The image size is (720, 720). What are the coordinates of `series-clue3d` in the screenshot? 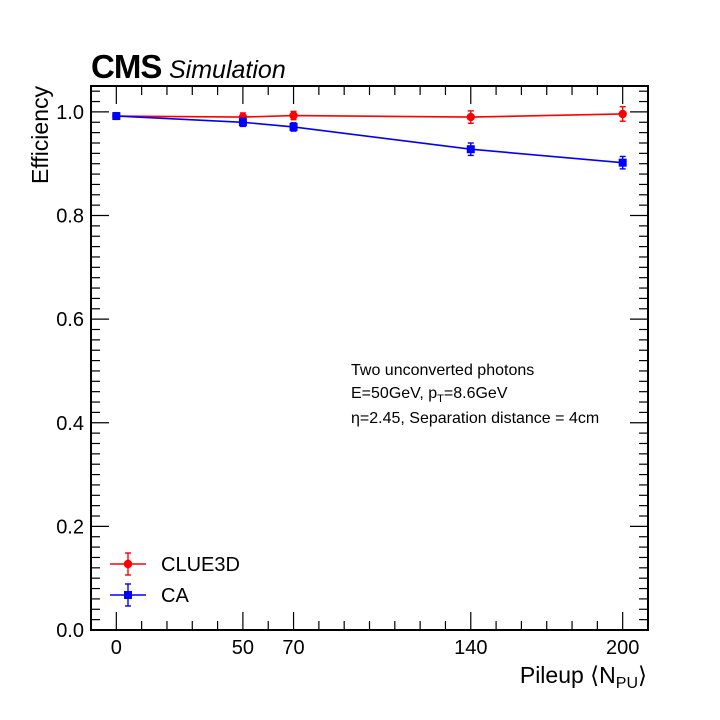 It's located at (369, 115).